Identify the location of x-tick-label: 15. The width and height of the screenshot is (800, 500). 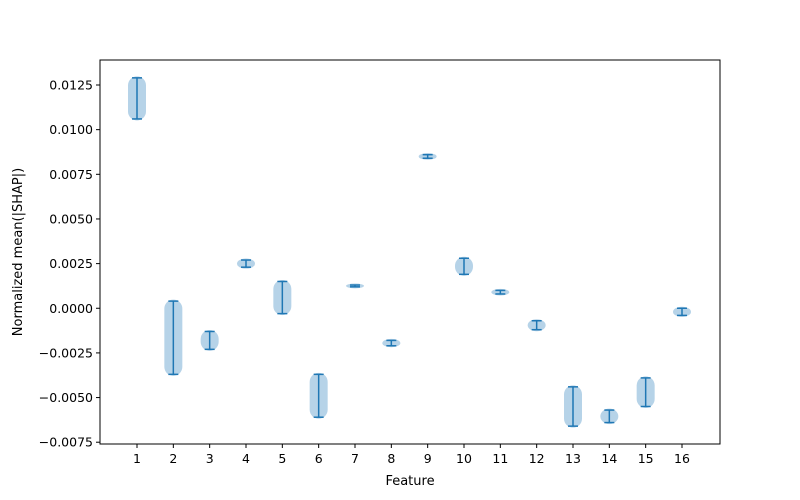
(646, 458).